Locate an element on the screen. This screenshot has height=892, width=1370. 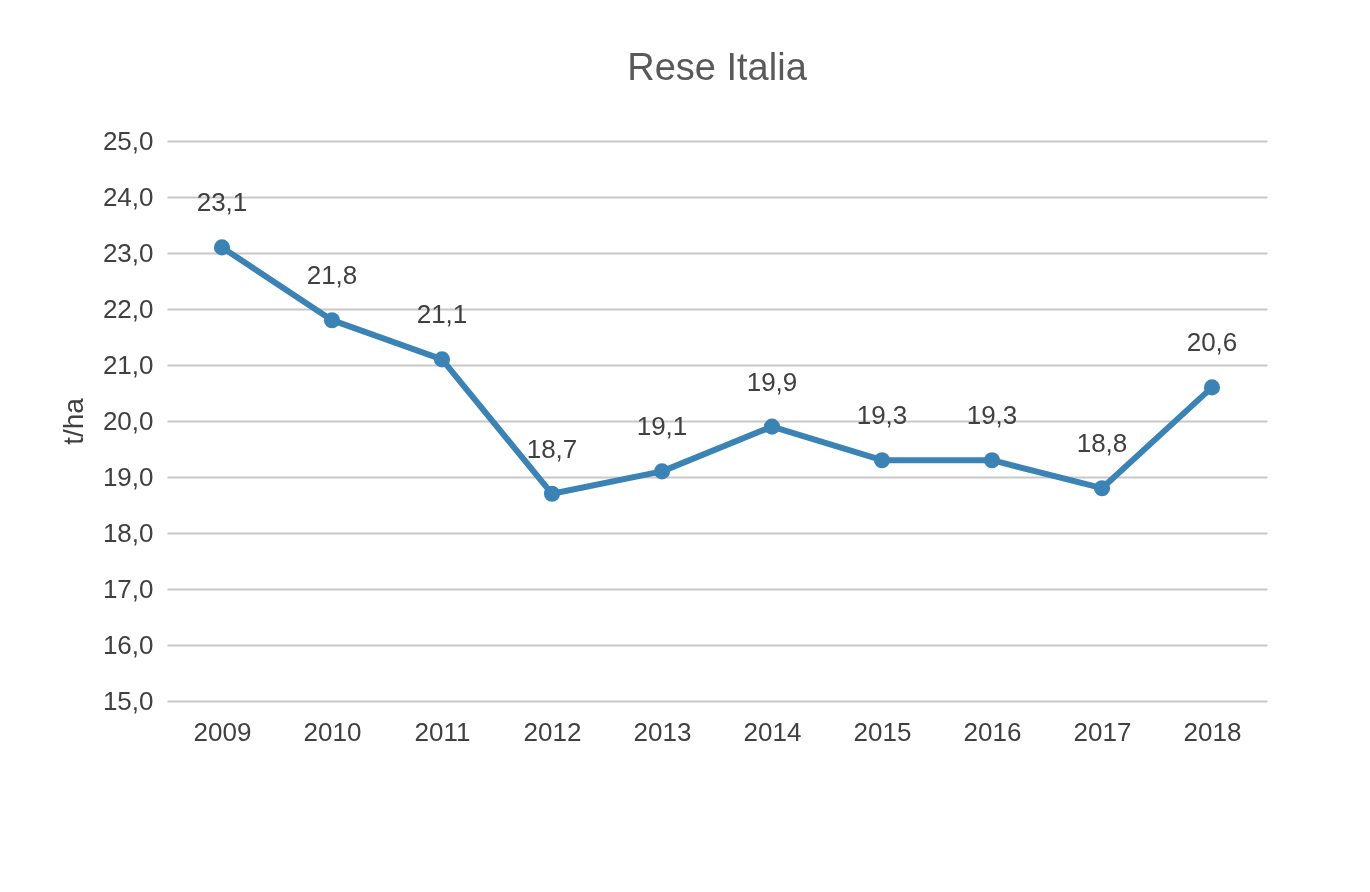
x-tick-label: 2013 is located at coordinates (662, 731).